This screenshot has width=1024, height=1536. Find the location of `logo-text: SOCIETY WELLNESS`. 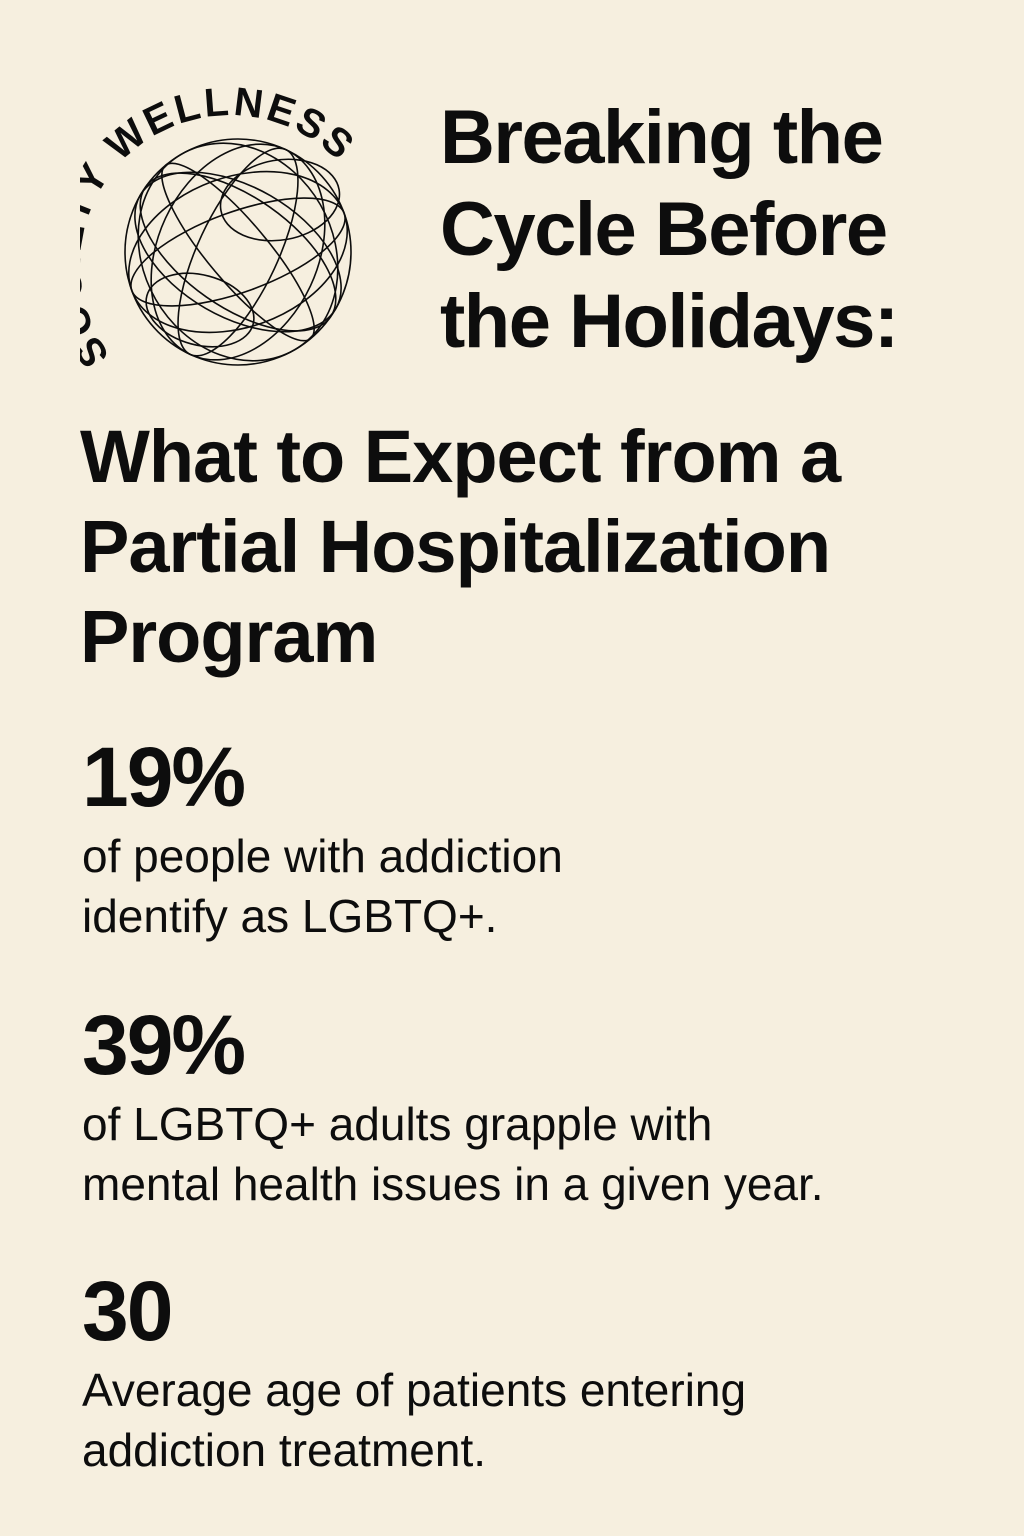

logo-text: SOCIETY WELLNESS is located at coordinates (202, 227).